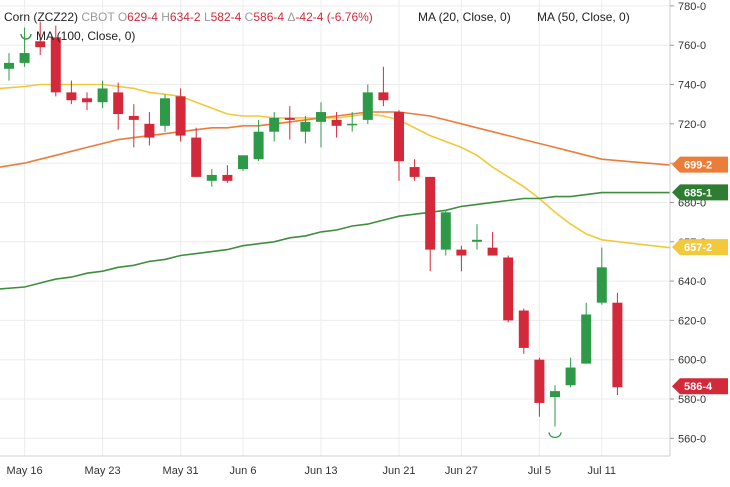 Image resolution: width=730 pixels, height=487 pixels. I want to click on ma50-line, so click(335, 139).